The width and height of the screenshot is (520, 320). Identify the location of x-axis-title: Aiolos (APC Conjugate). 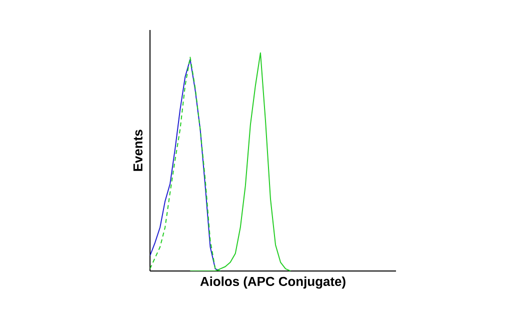
(273, 282).